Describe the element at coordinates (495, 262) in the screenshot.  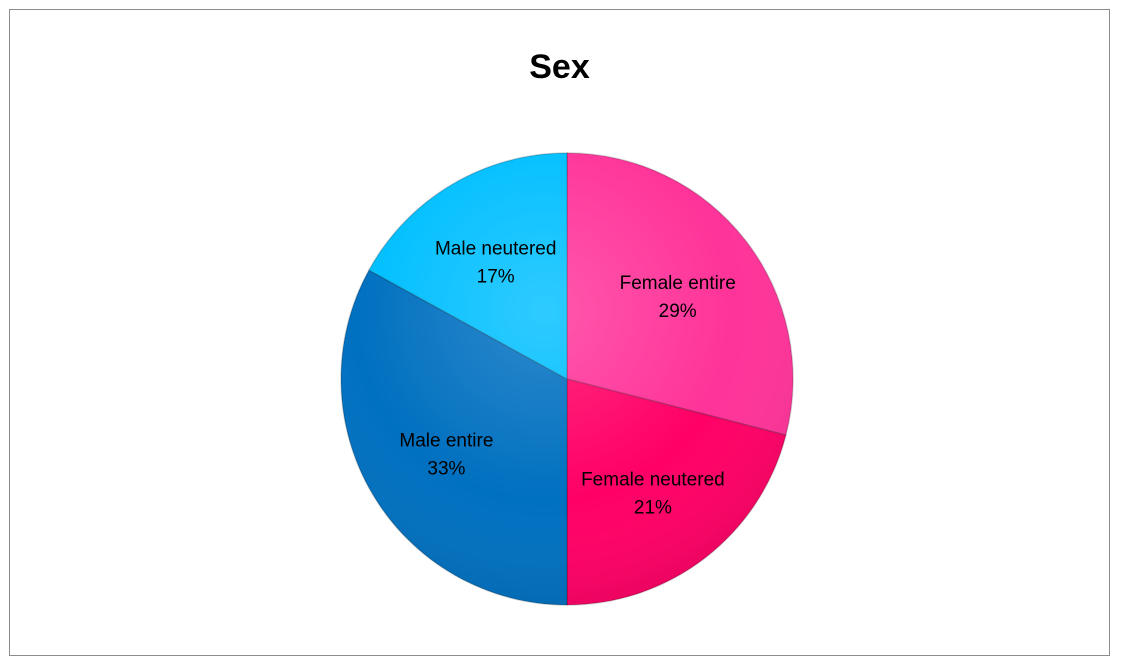
I see `slice-label-male-neutered: Male neutered 17%` at that location.